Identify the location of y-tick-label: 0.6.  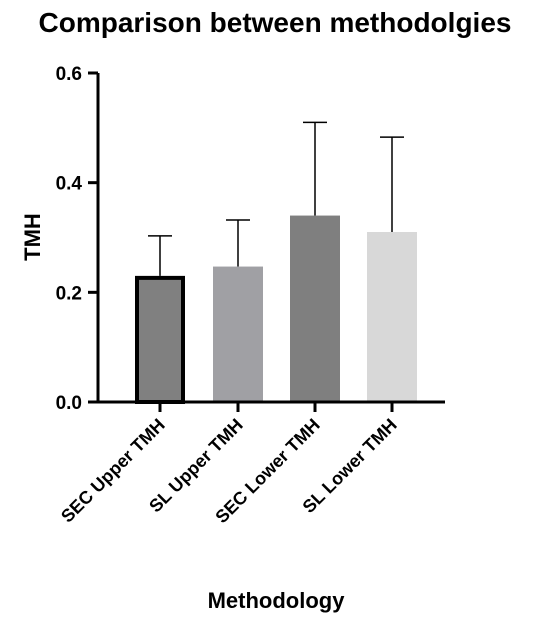
(69, 74).